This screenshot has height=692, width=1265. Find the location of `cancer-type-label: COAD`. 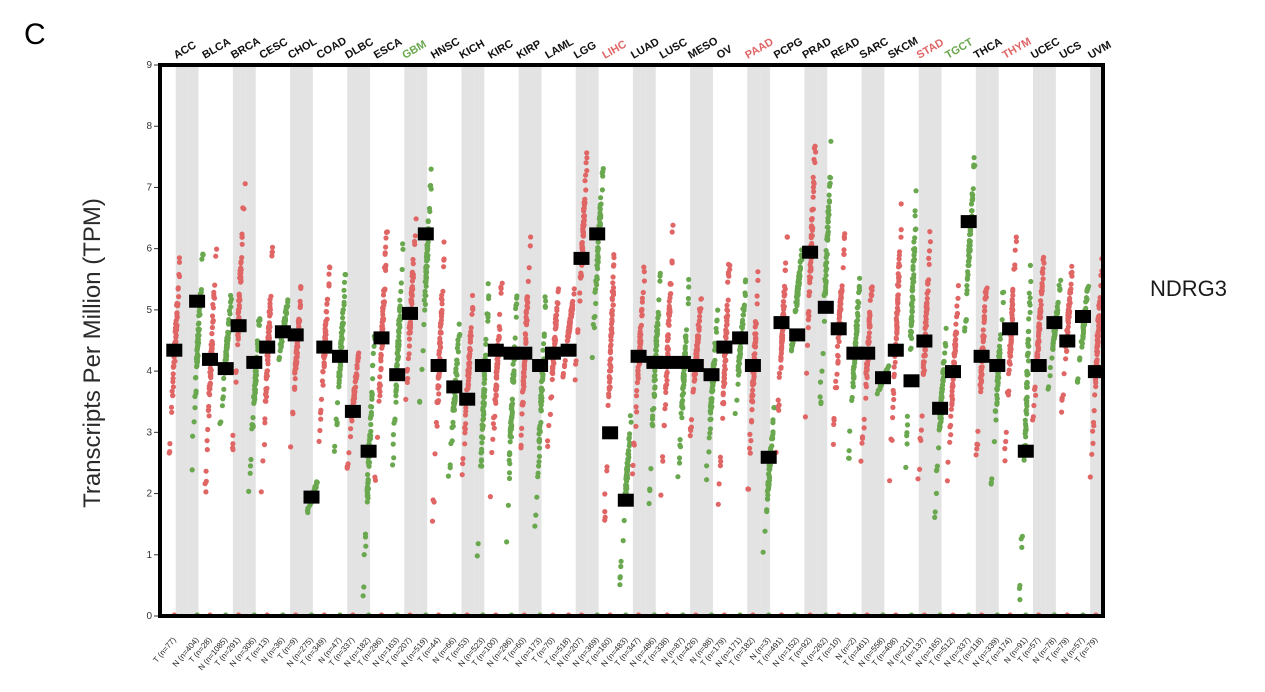

cancer-type-label: COAD is located at coordinates (332, 48).